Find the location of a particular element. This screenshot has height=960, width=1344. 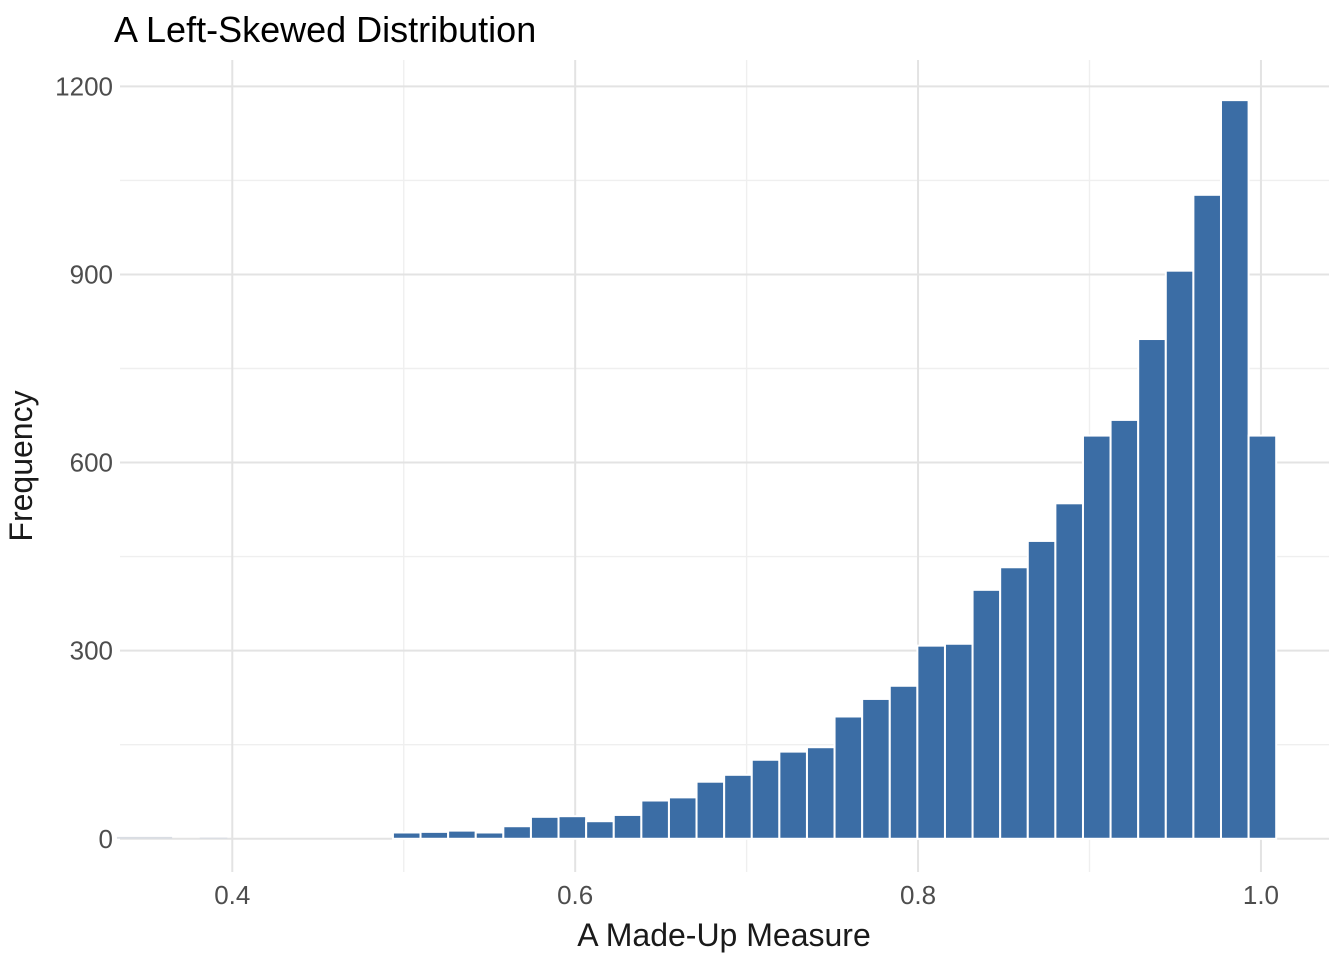

x-axis-tick-labels: 0.4 0.6 0.8 1.0 is located at coordinates (746, 895).